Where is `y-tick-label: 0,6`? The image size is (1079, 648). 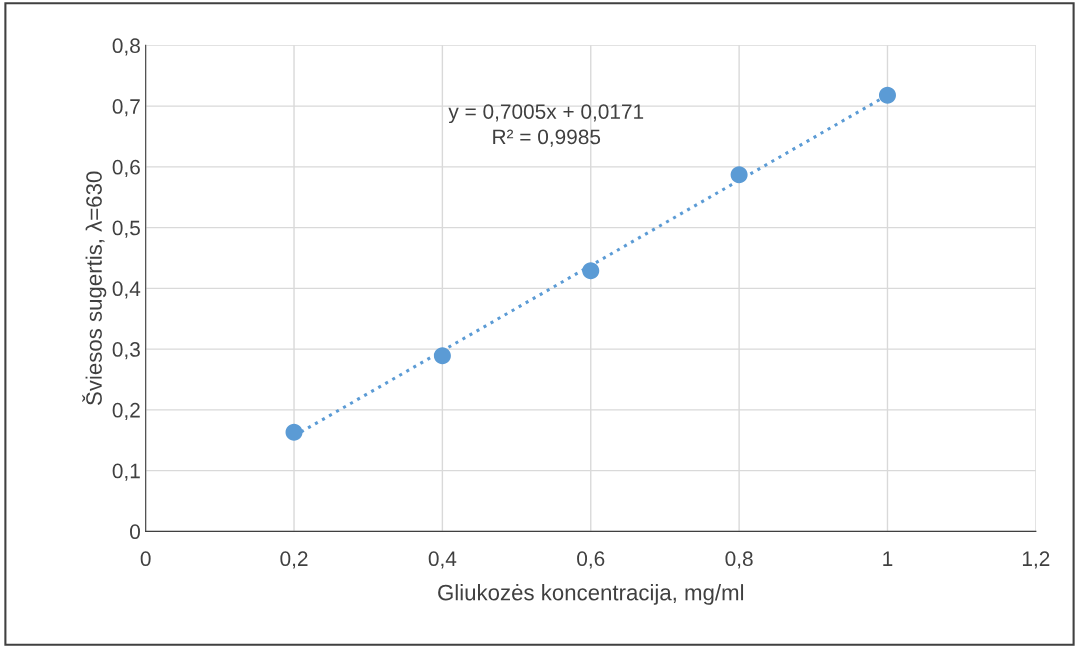
y-tick-label: 0,6 is located at coordinates (126, 168).